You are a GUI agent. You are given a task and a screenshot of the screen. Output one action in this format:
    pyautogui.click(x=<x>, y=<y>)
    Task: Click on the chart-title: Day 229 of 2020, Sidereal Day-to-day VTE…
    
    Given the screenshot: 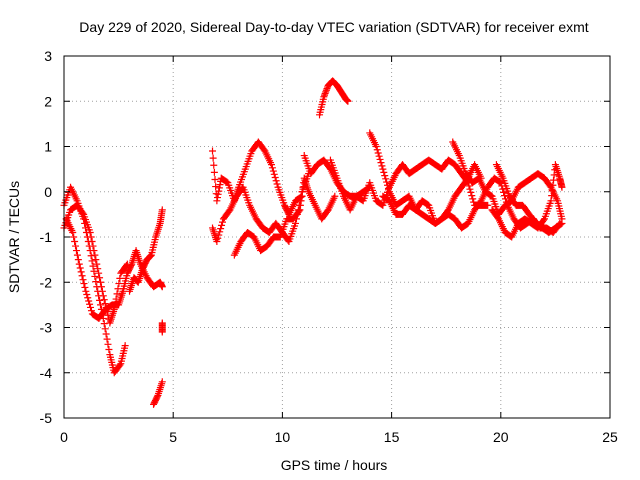 What is the action you would take?
    pyautogui.click(x=333, y=27)
    